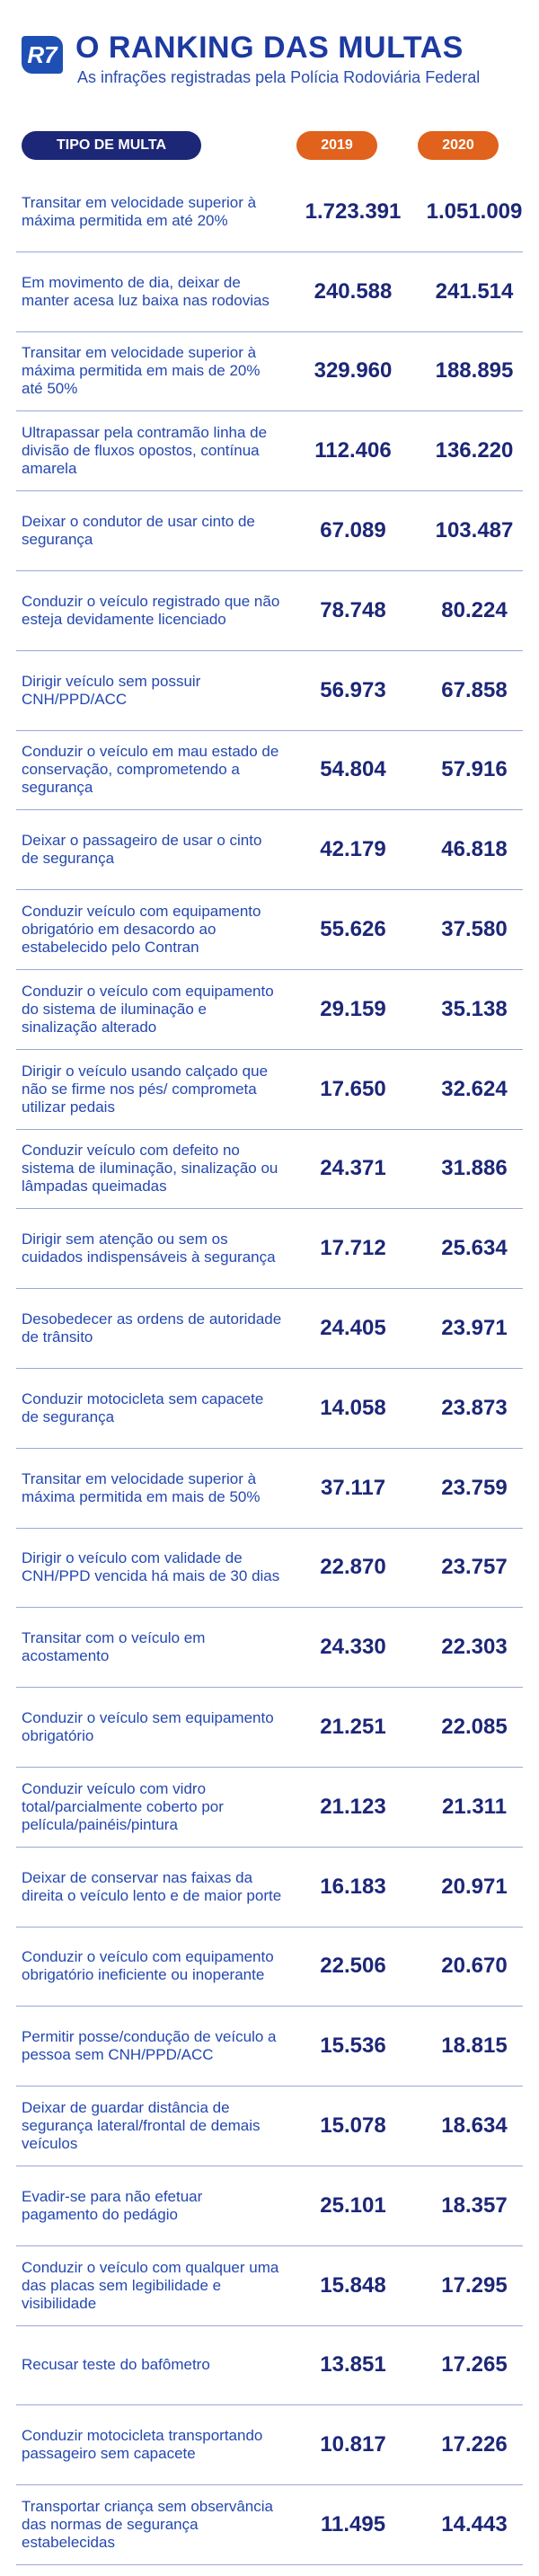 Image resolution: width=539 pixels, height=2576 pixels. I want to click on infraction-label: Dirigir veículo sem possuir CNH/PPD/ACC, so click(111, 690).